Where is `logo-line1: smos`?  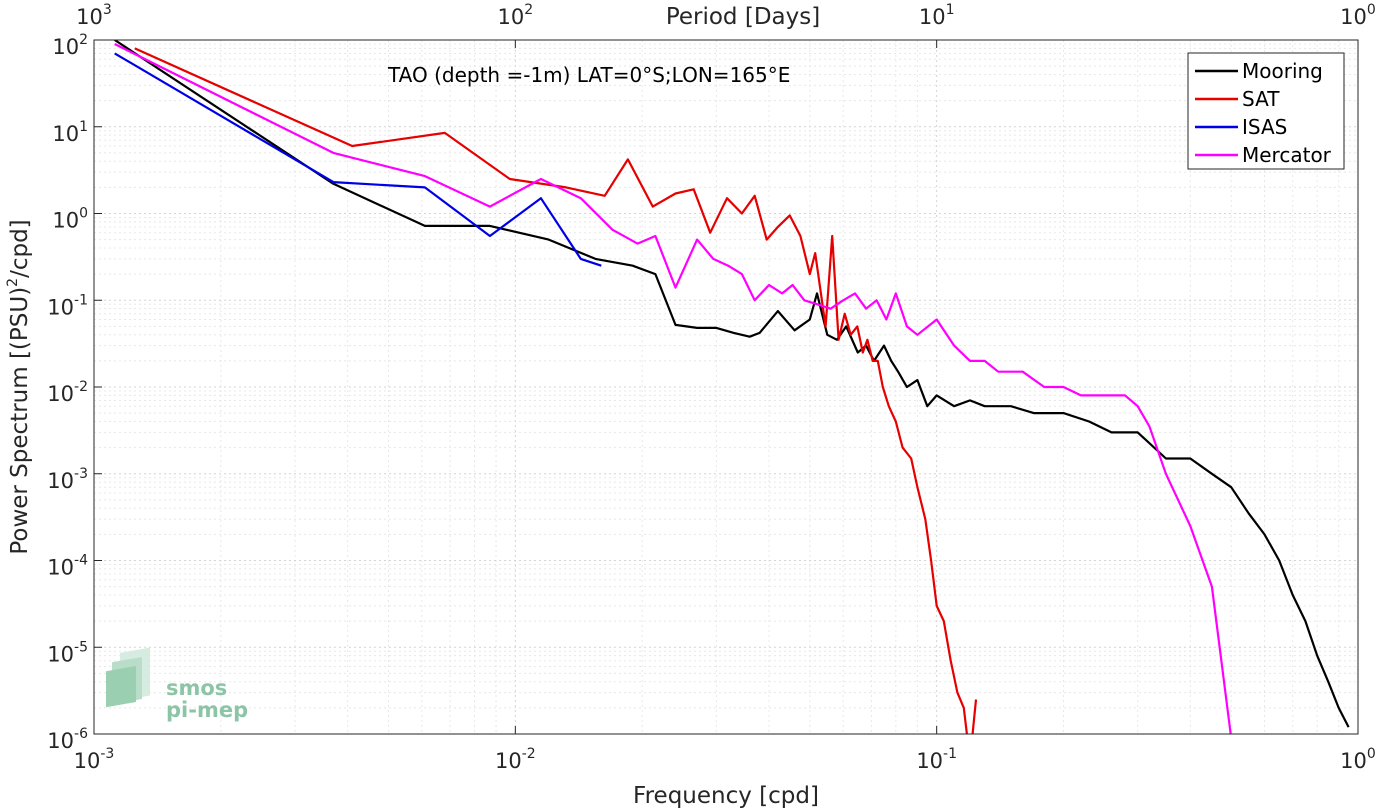
logo-line1: smos is located at coordinates (196, 688).